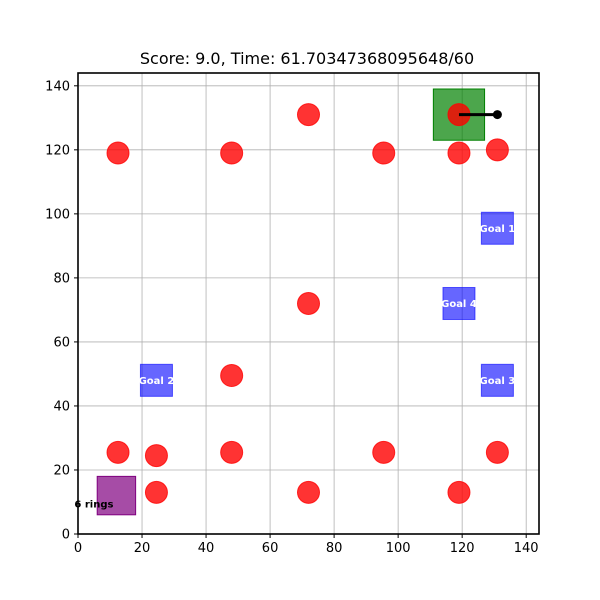 This screenshot has width=600, height=600. Describe the element at coordinates (61, 470) in the screenshot. I see `y-tick-label: 20` at that location.